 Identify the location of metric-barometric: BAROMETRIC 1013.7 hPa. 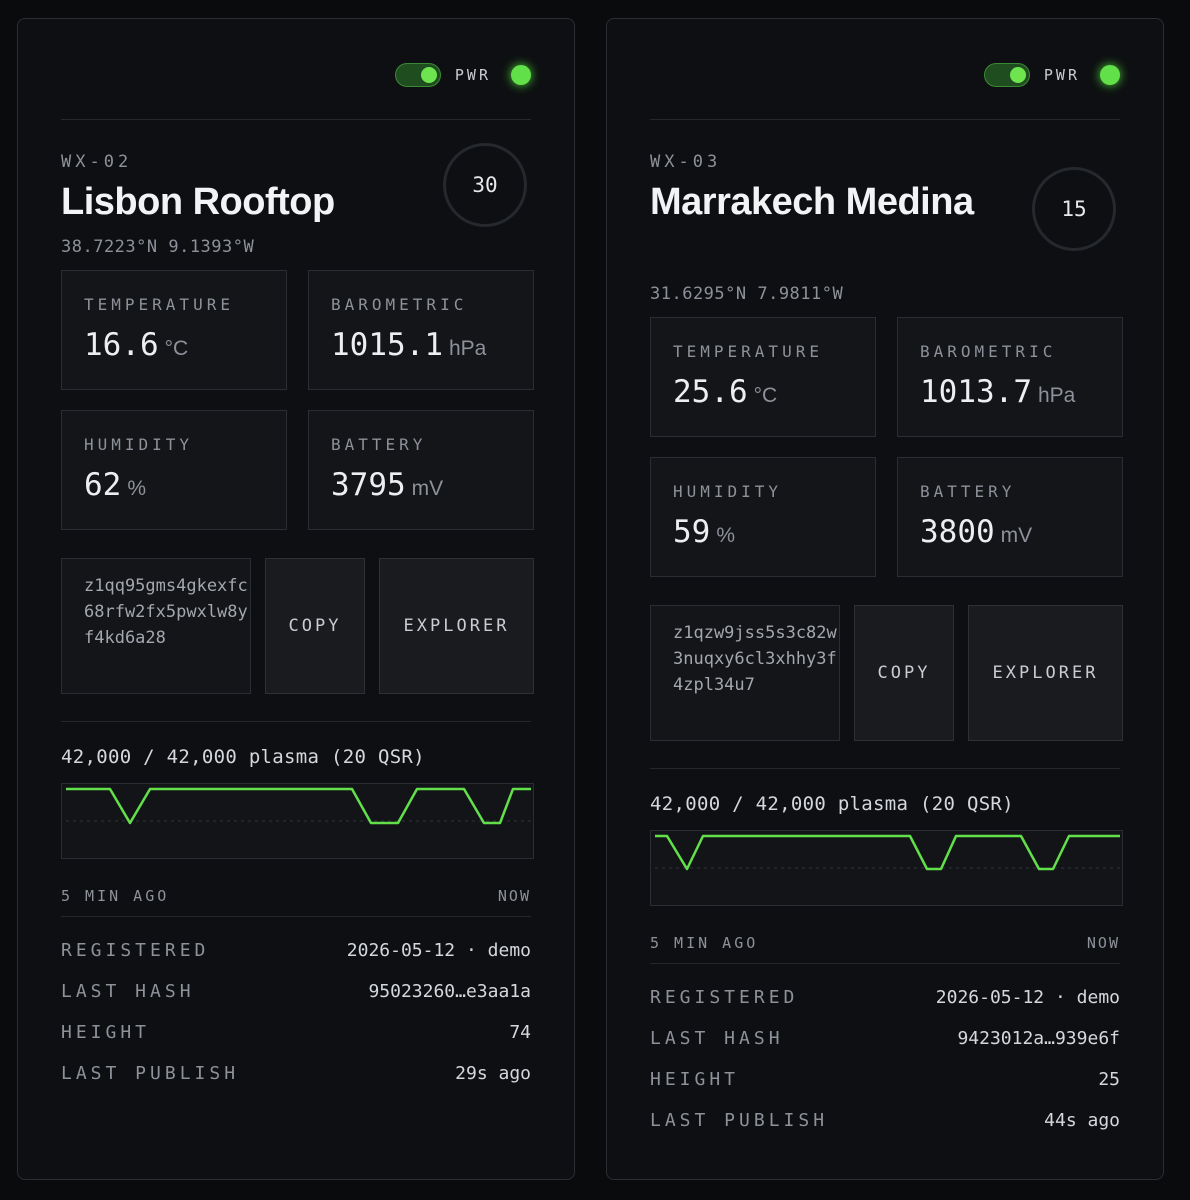
(1010, 377).